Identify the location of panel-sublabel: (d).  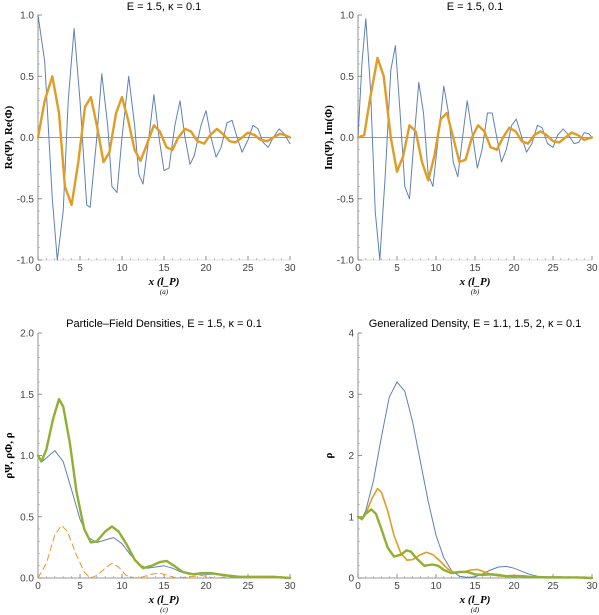
(475, 610).